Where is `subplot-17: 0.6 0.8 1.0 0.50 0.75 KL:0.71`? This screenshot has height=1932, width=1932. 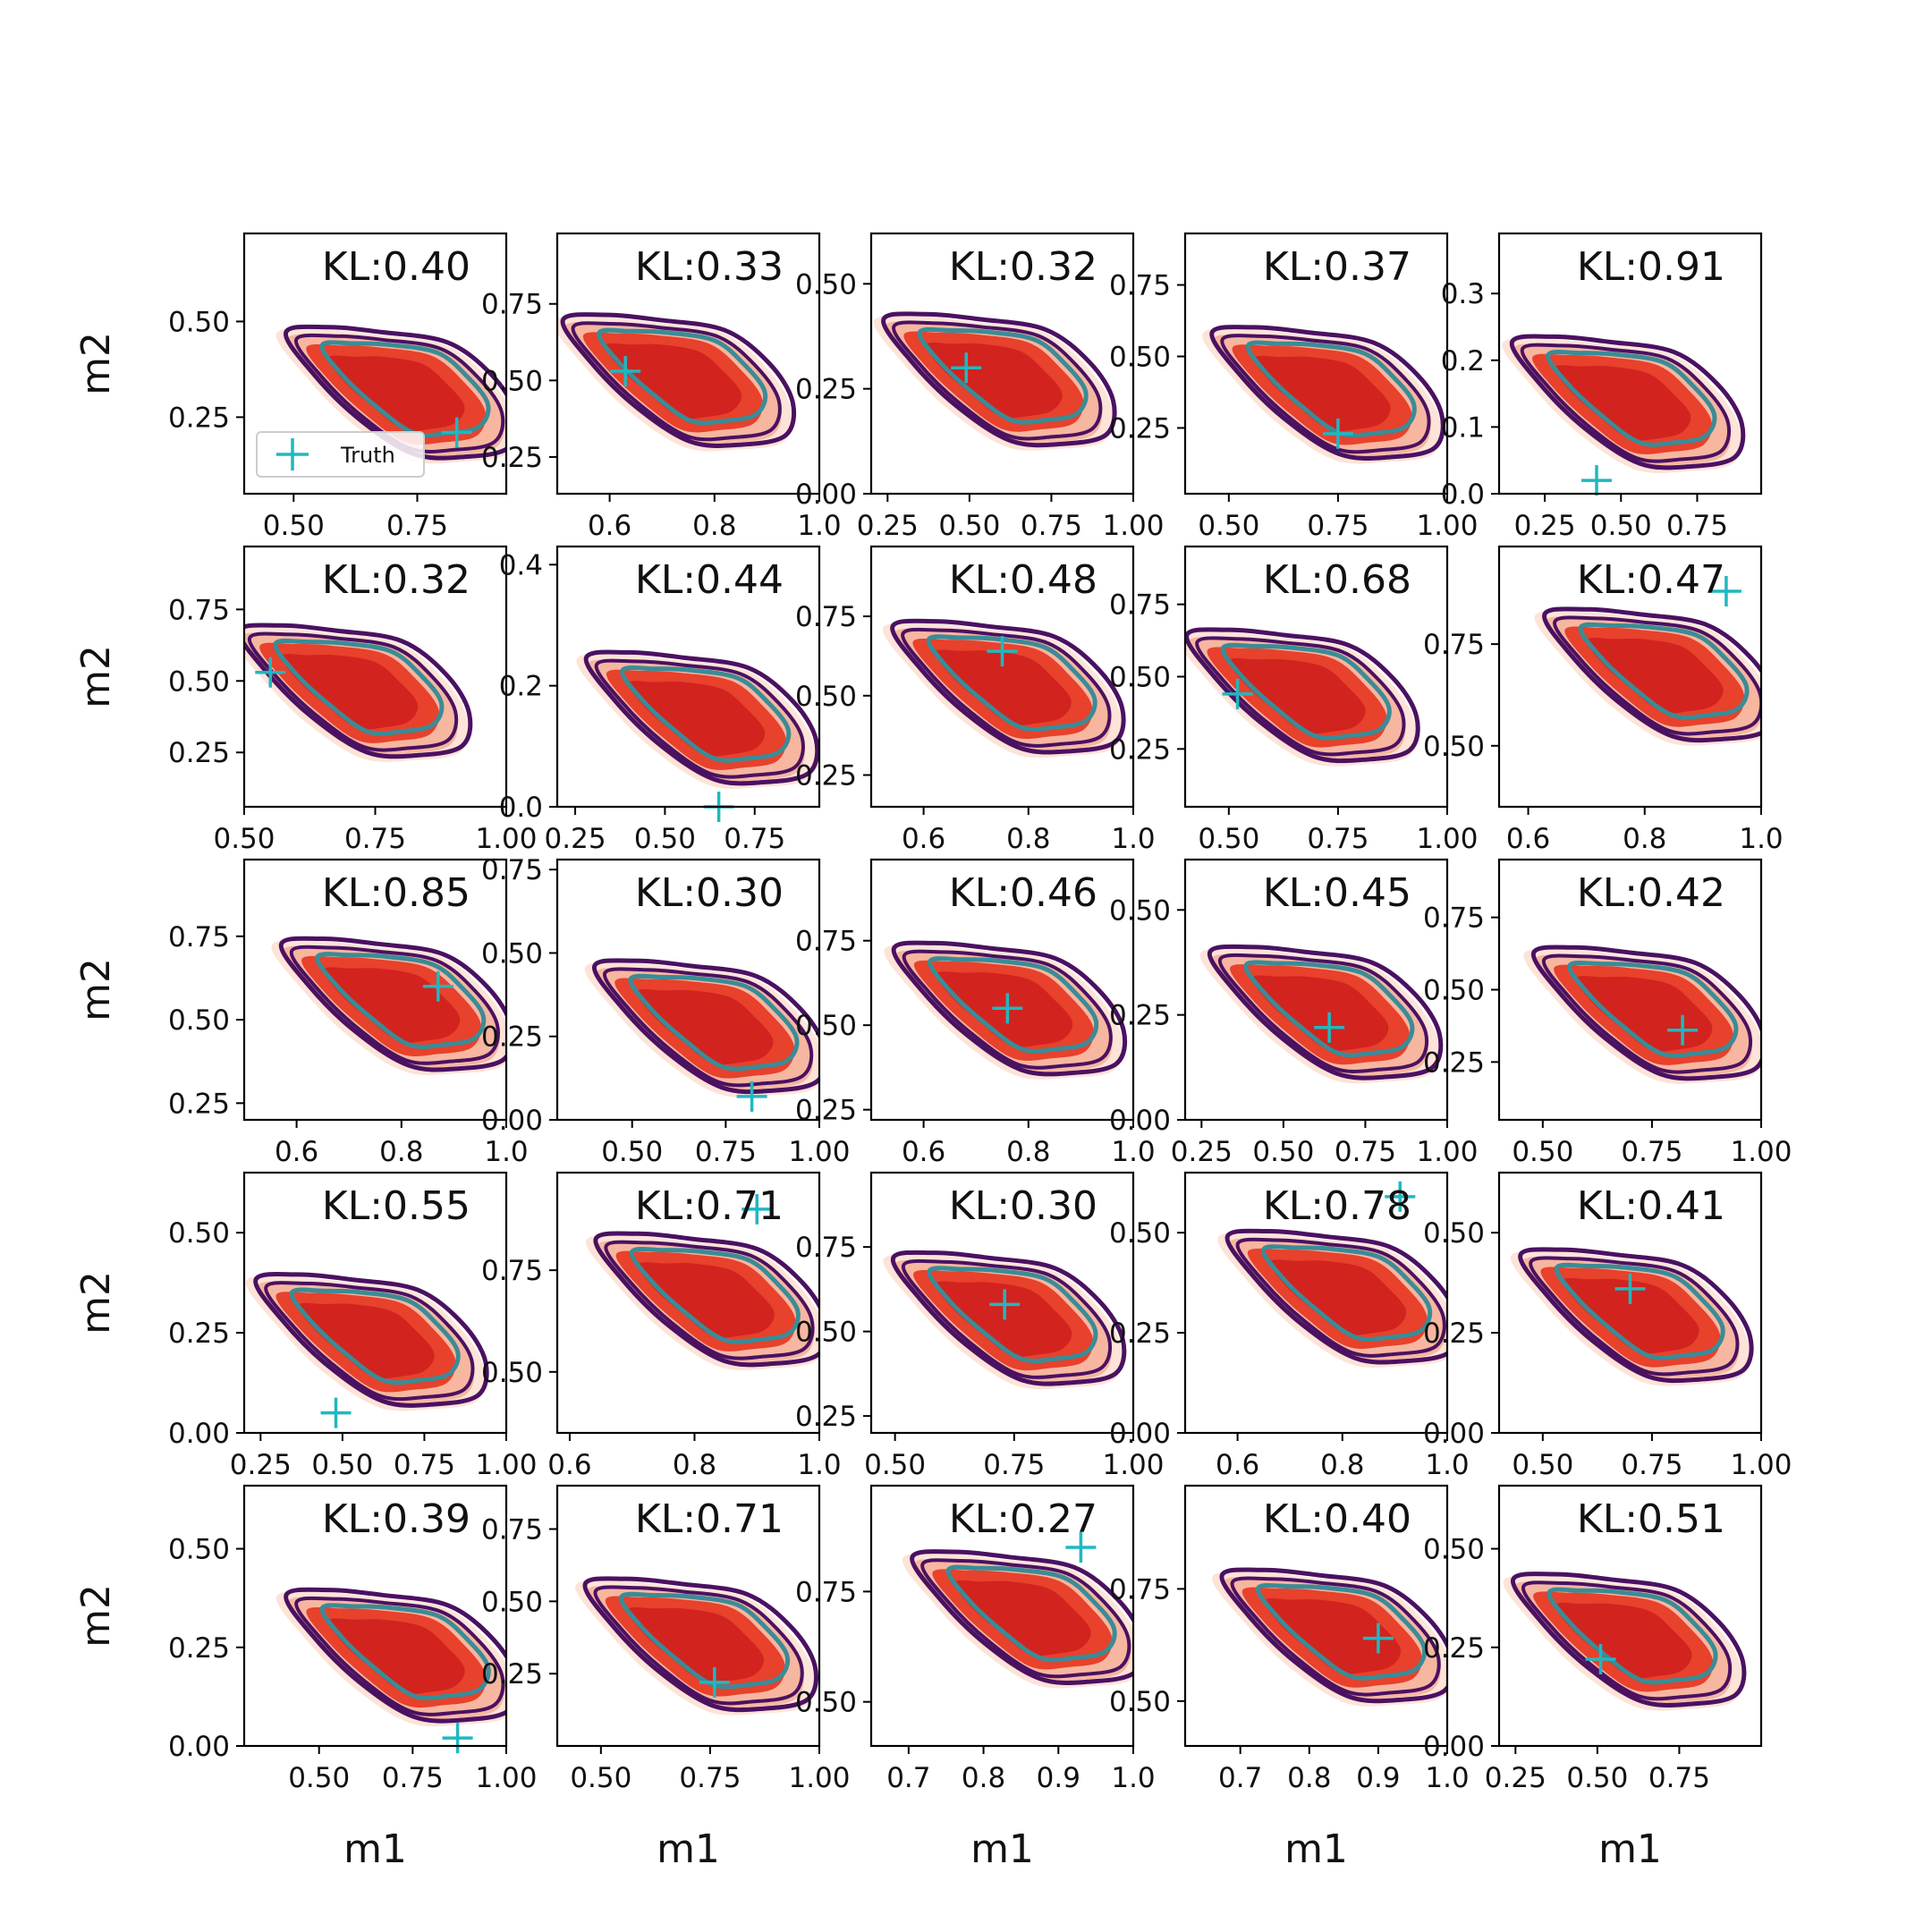
subplot-17: 0.6 0.8 1.0 0.50 0.75 KL:0.71 is located at coordinates (661, 1326).